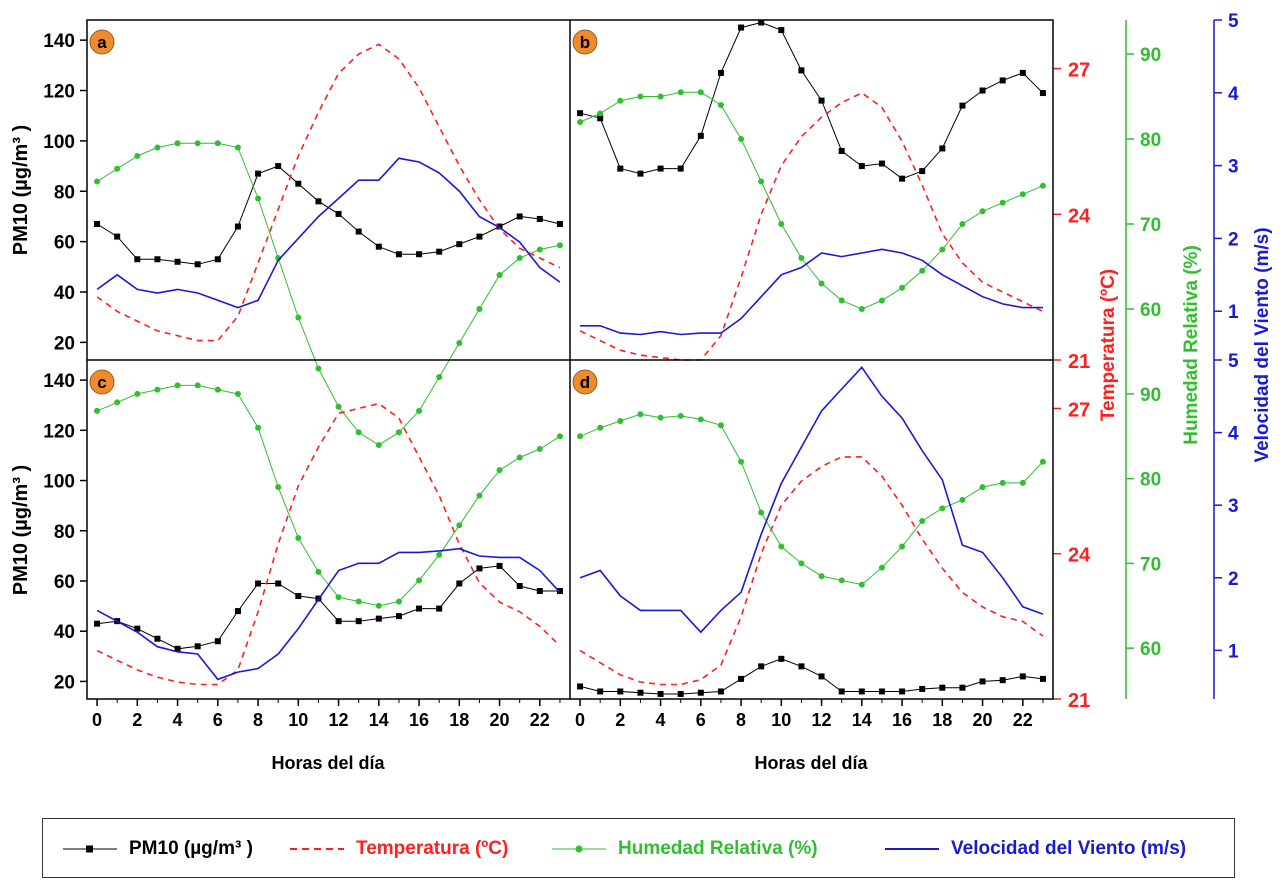 The height and width of the screenshot is (882, 1284). I want to click on panel-b, so click(811, 190).